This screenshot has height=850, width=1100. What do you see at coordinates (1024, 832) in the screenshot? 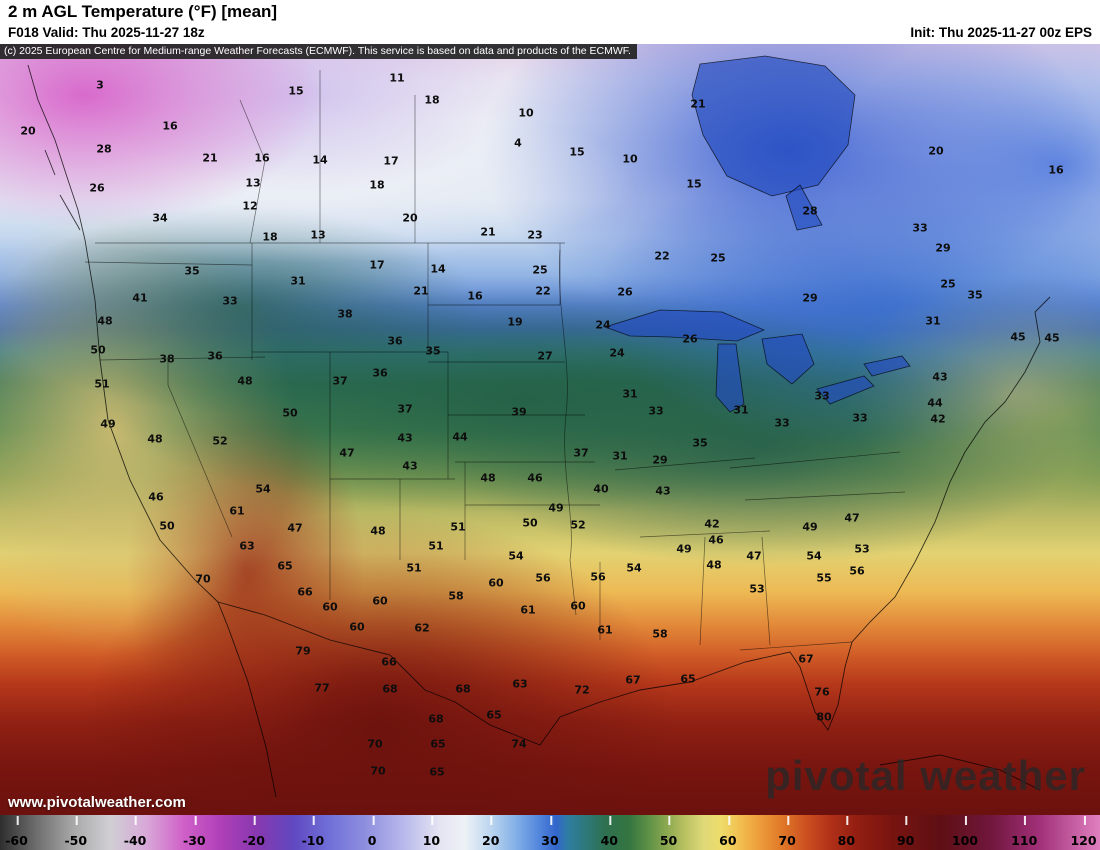
I see `colorbar-tick-label: 110` at bounding box center [1024, 832].